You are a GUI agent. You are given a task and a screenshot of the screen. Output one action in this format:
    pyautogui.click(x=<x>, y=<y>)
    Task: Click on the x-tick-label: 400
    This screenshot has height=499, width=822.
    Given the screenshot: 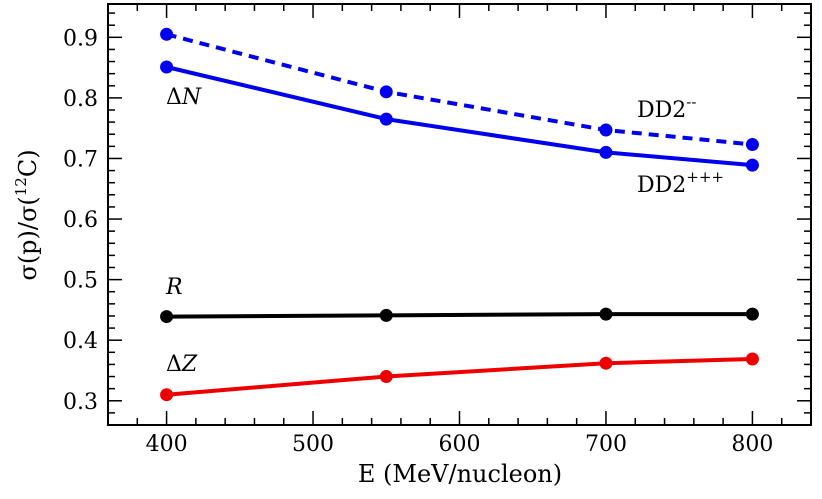 What is the action you would take?
    pyautogui.click(x=167, y=444)
    